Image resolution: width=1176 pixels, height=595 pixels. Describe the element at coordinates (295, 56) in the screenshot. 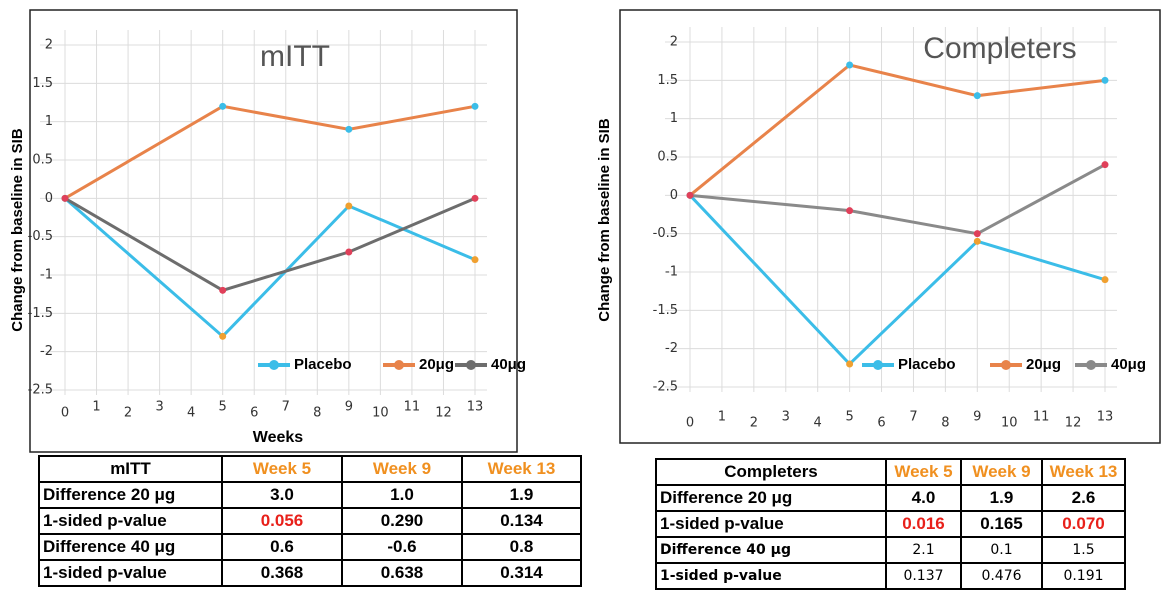

I see `chart-title: mITT` at that location.